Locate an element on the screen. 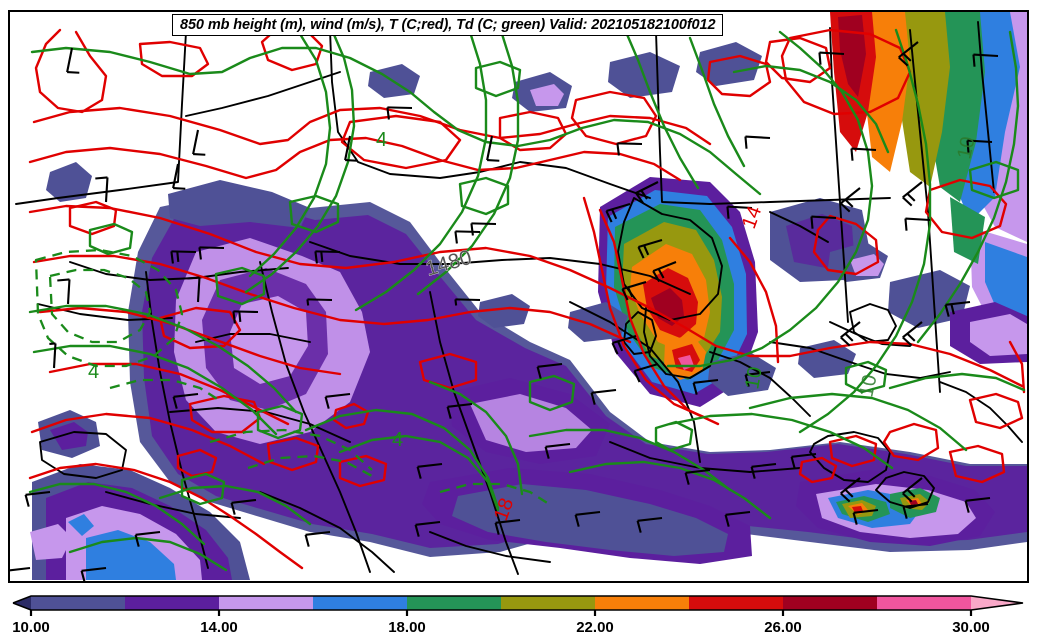 Image resolution: width=1037 pixels, height=633 pixels. colorbar-tick-label: 22.00 is located at coordinates (595, 626).